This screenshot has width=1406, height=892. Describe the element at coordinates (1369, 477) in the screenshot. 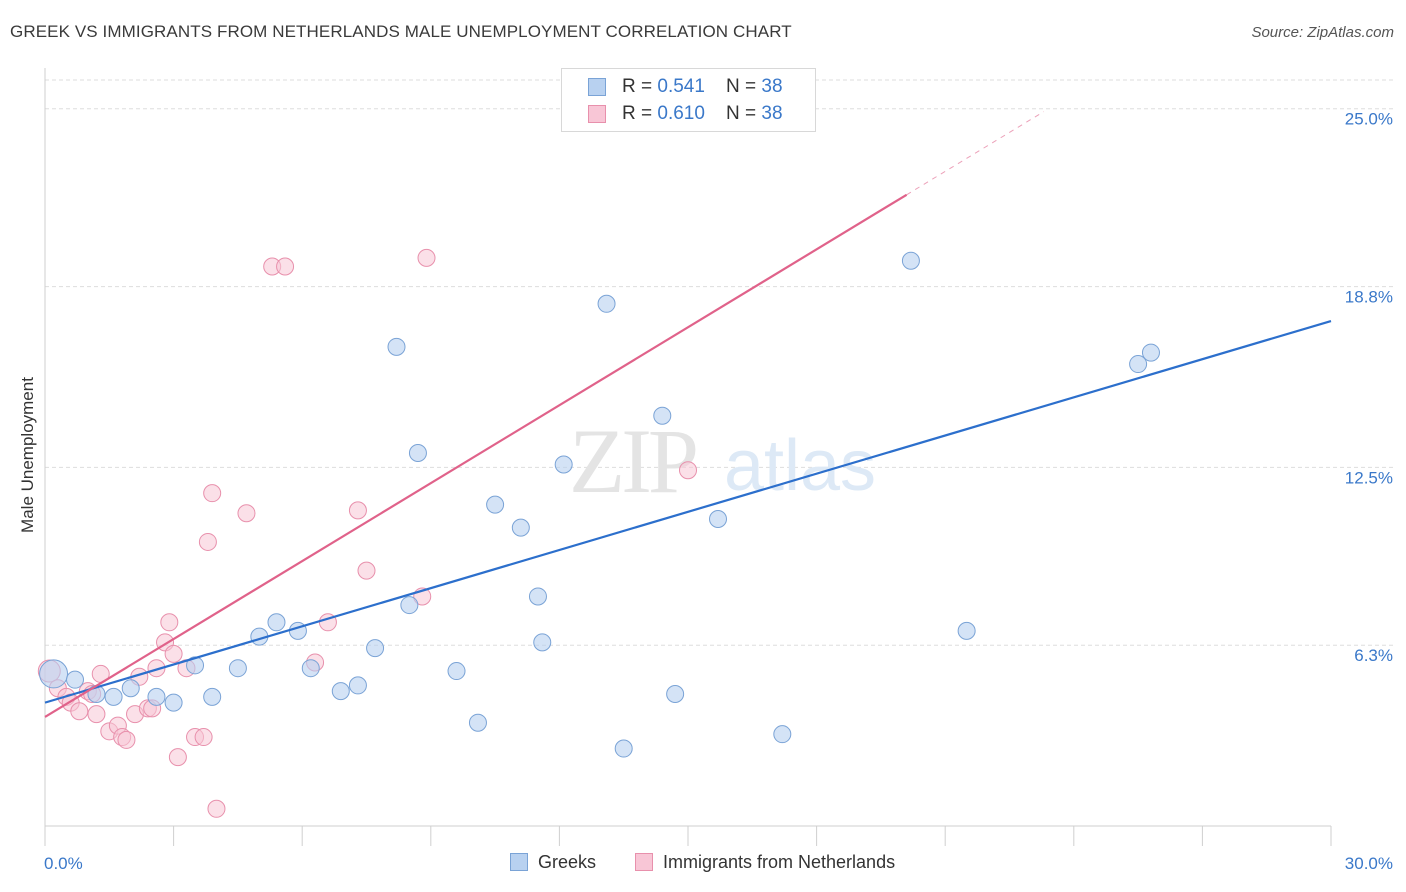

I see `y-tick-label: 12.5%` at that location.